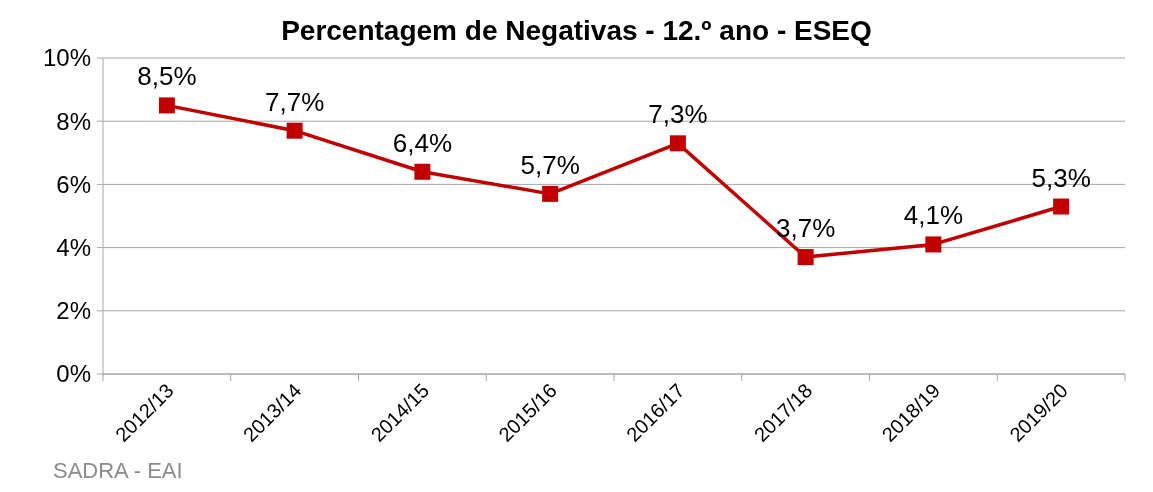 This screenshot has height=492, width=1153. What do you see at coordinates (73, 311) in the screenshot?
I see `y-tick-label: 2%` at bounding box center [73, 311].